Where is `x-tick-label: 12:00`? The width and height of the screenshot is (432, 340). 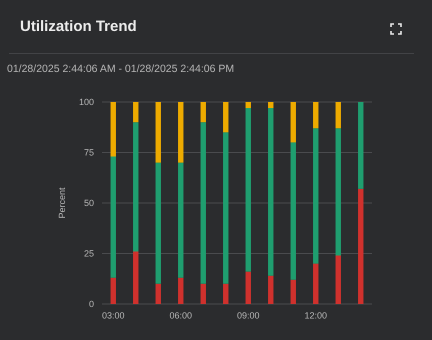
x-tick-label: 12:00 is located at coordinates (316, 315).